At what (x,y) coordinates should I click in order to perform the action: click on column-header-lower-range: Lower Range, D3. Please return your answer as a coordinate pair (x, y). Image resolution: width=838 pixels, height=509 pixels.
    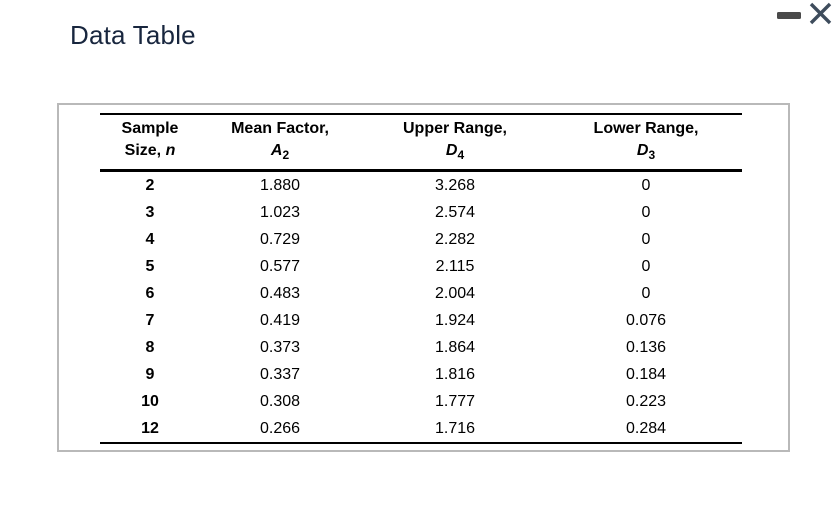
    Looking at the image, I should click on (646, 143).